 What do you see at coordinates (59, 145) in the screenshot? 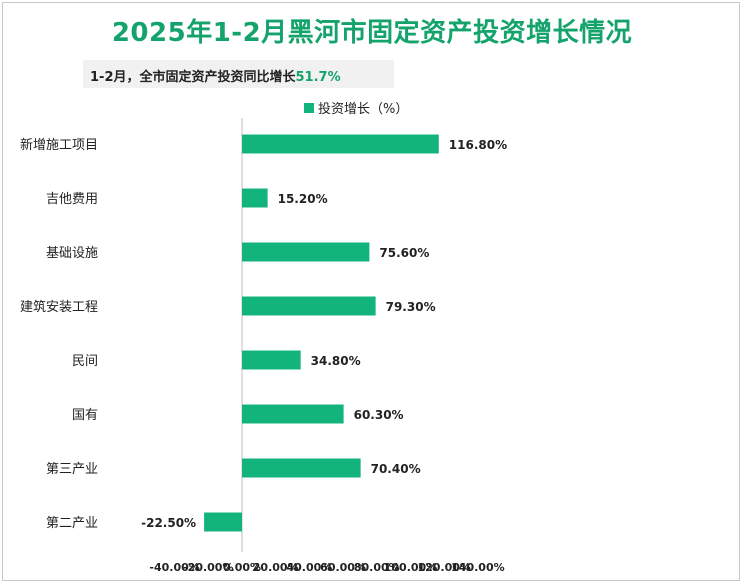
I see `category-label: 新增施工项目` at bounding box center [59, 145].